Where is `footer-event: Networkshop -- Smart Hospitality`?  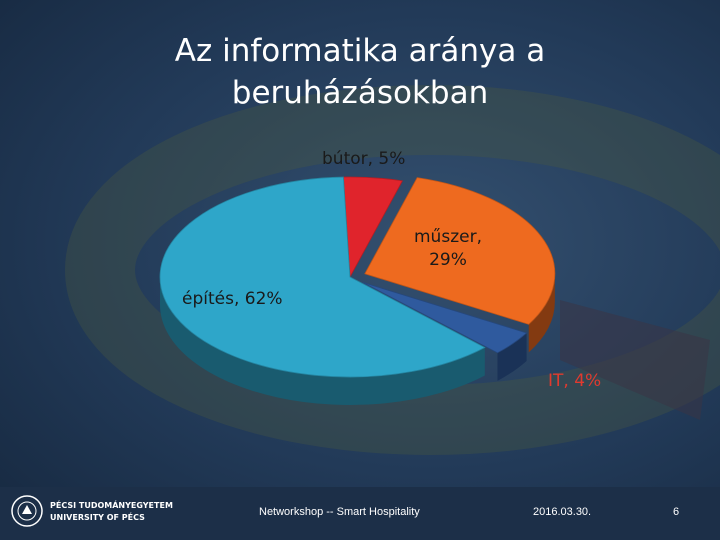 footer-event: Networkshop -- Smart Hospitality is located at coordinates (339, 512).